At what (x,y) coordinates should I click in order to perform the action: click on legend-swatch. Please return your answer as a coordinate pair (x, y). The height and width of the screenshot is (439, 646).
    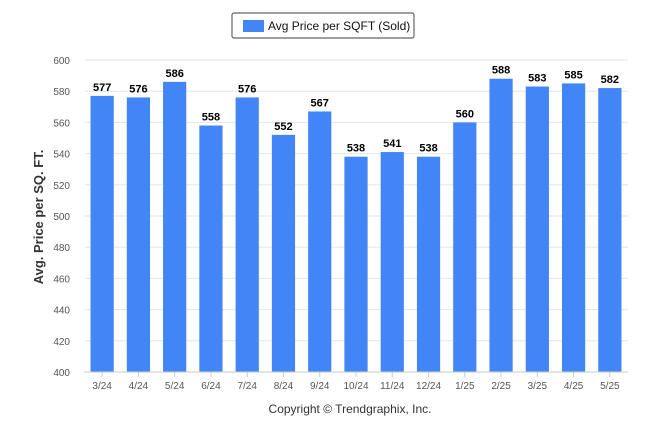
    Looking at the image, I should click on (253, 26).